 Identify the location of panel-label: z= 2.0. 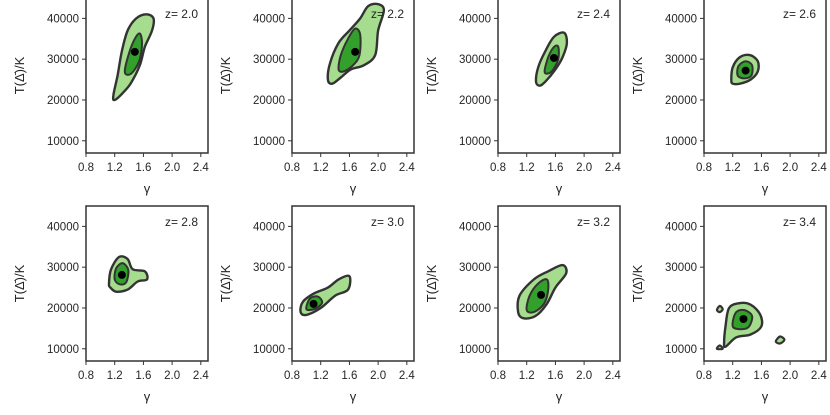
(181, 14).